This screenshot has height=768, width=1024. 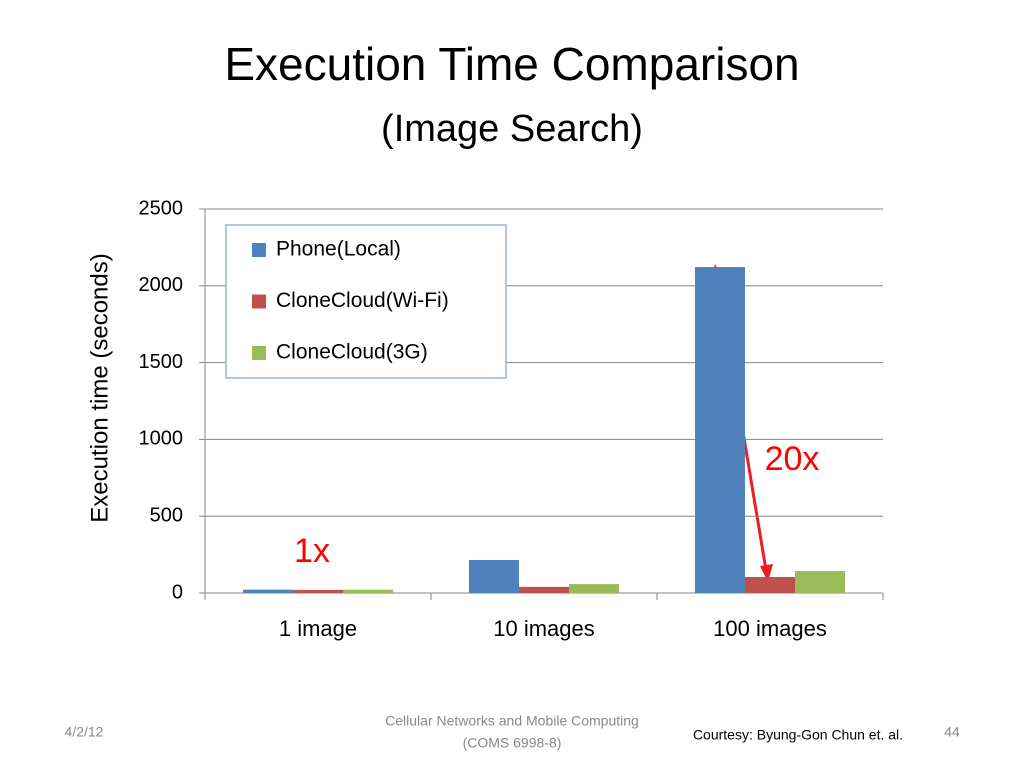 I want to click on slide-date: 4/2/12, so click(x=84, y=732).